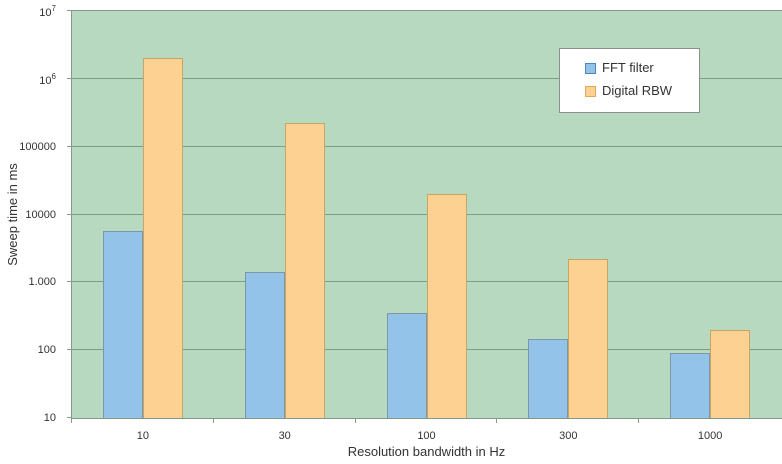 The width and height of the screenshot is (782, 464). Describe the element at coordinates (40, 214) in the screenshot. I see `y-axis-tick-label: 10000` at that location.